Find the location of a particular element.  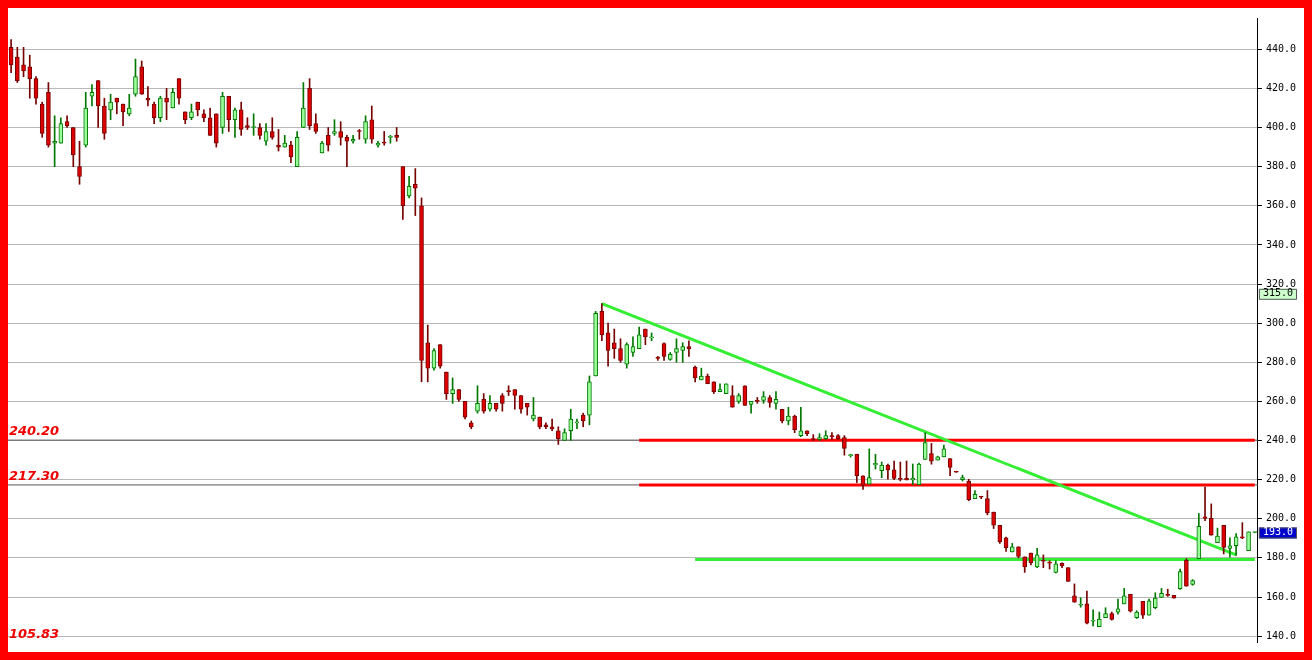

ref-line-label: 240.20 is located at coordinates (34, 430).